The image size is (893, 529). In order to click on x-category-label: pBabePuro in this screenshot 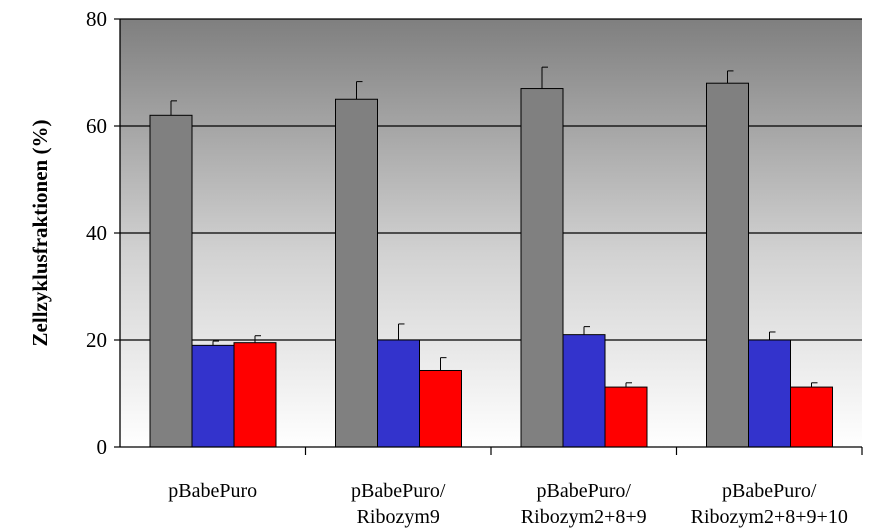, I will do `click(212, 491)`.